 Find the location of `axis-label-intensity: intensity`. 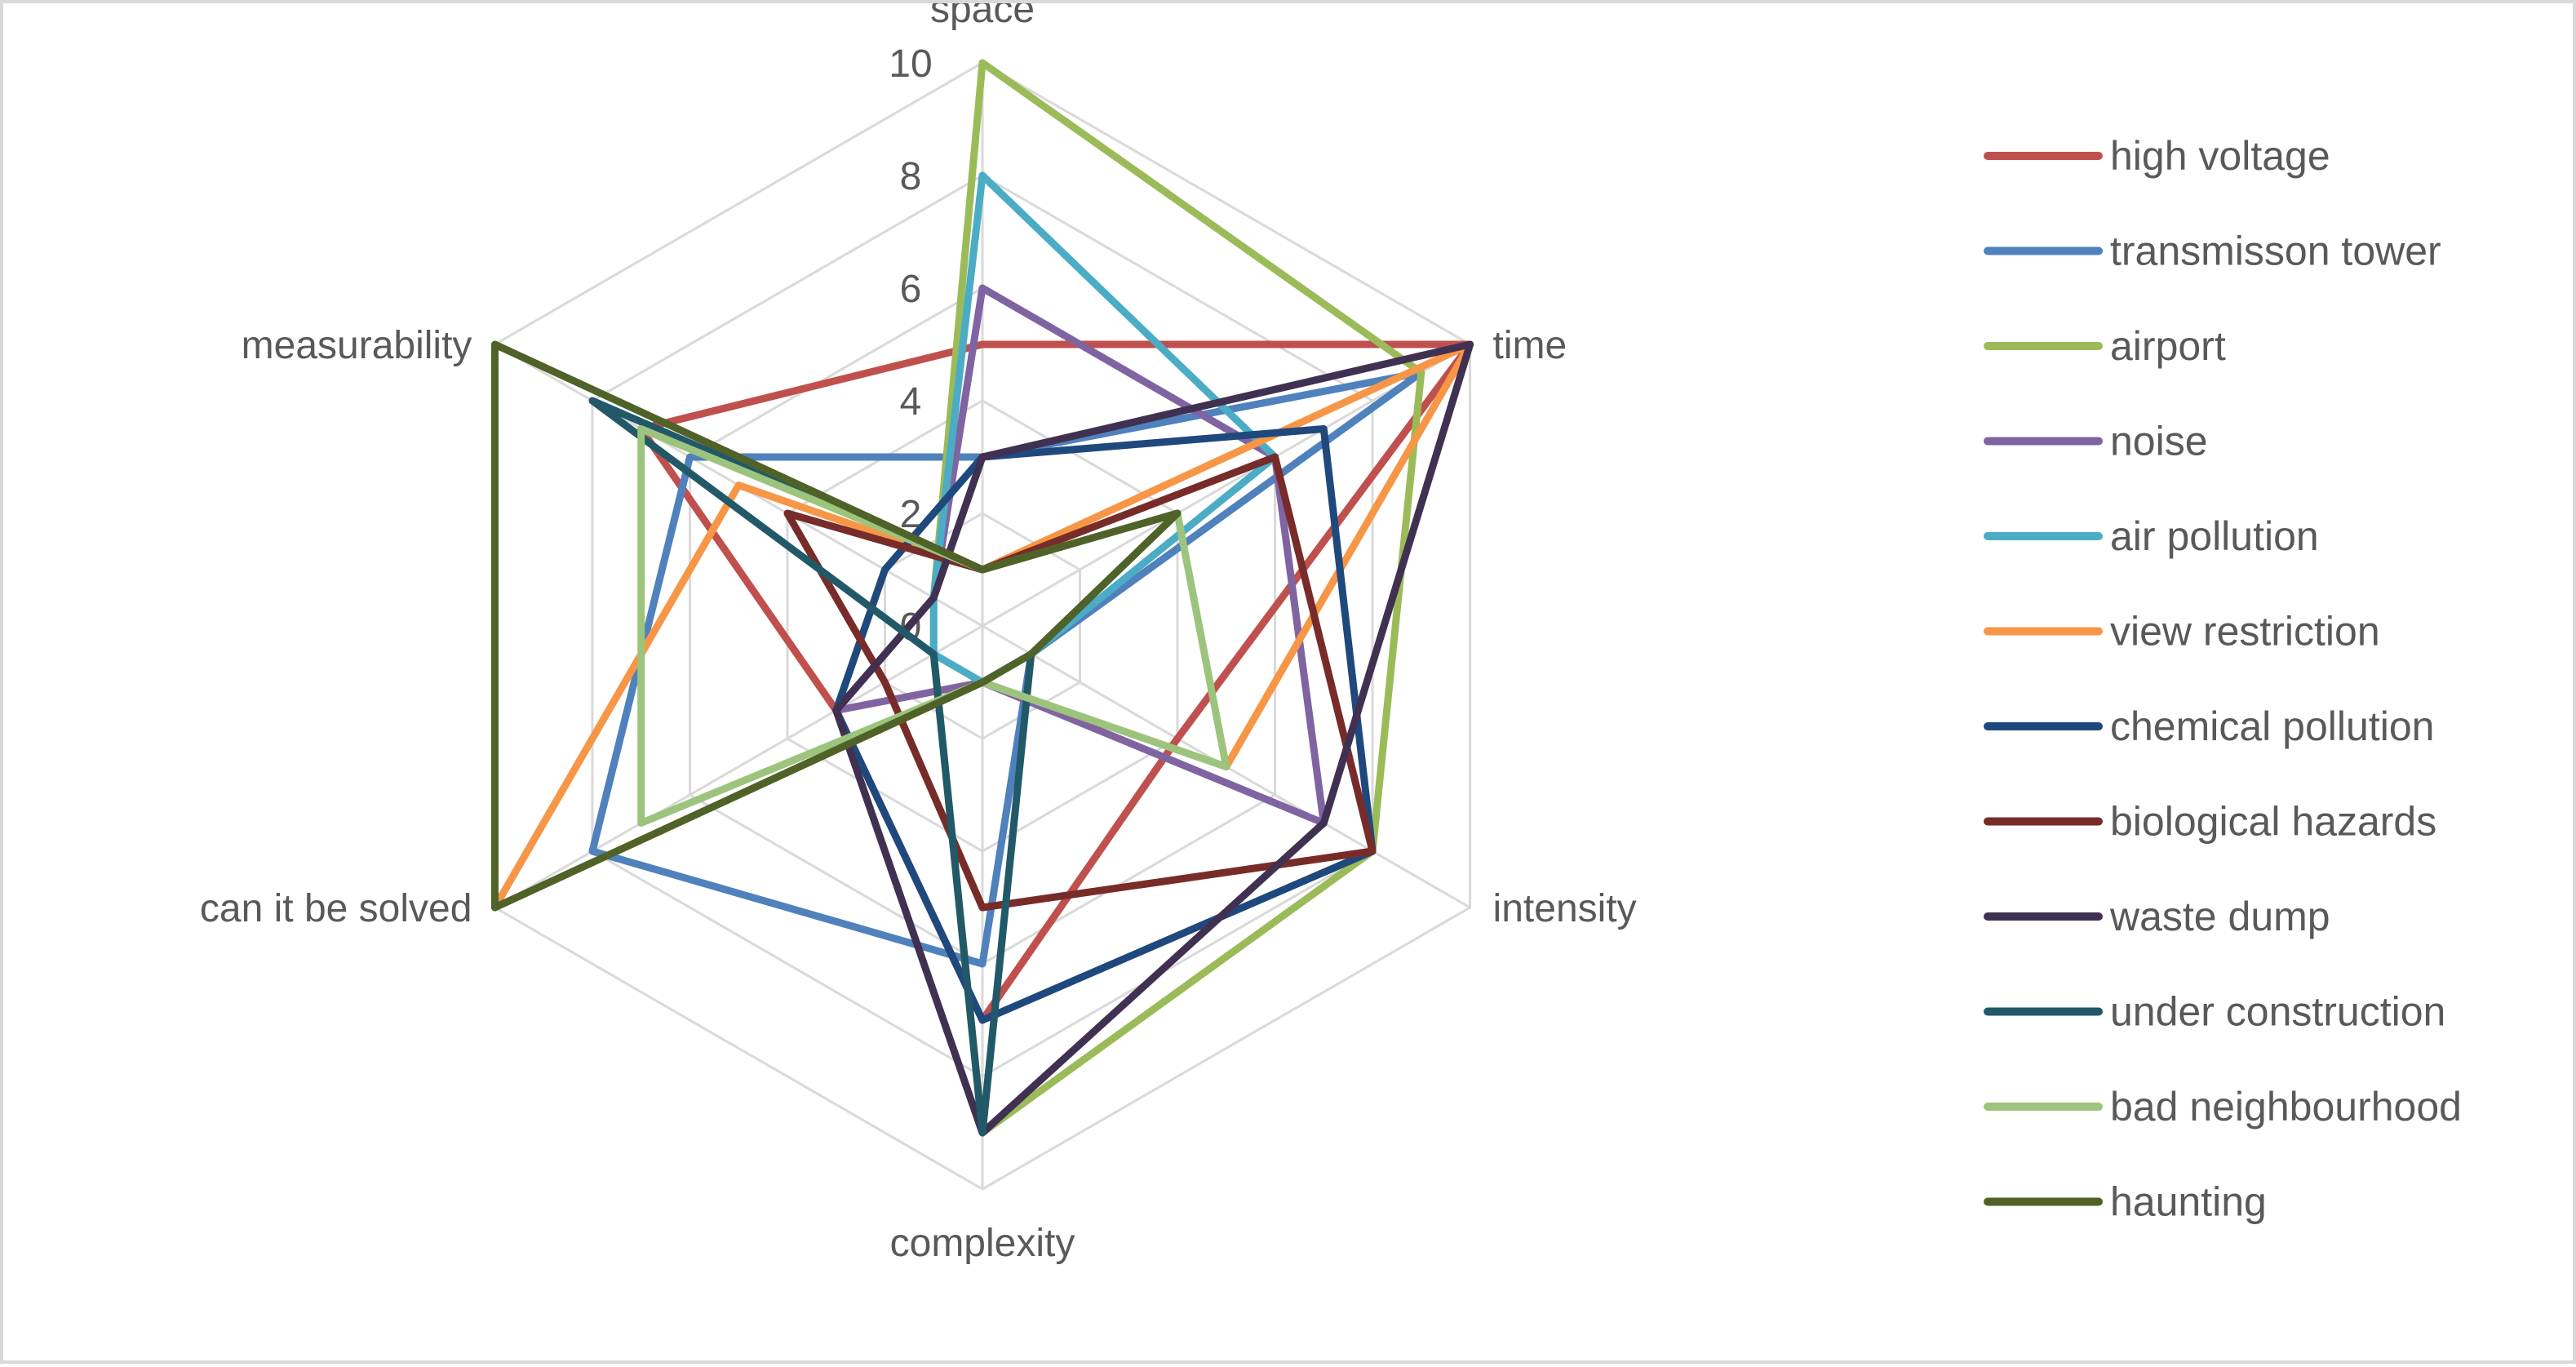

axis-label-intensity: intensity is located at coordinates (1565, 908).